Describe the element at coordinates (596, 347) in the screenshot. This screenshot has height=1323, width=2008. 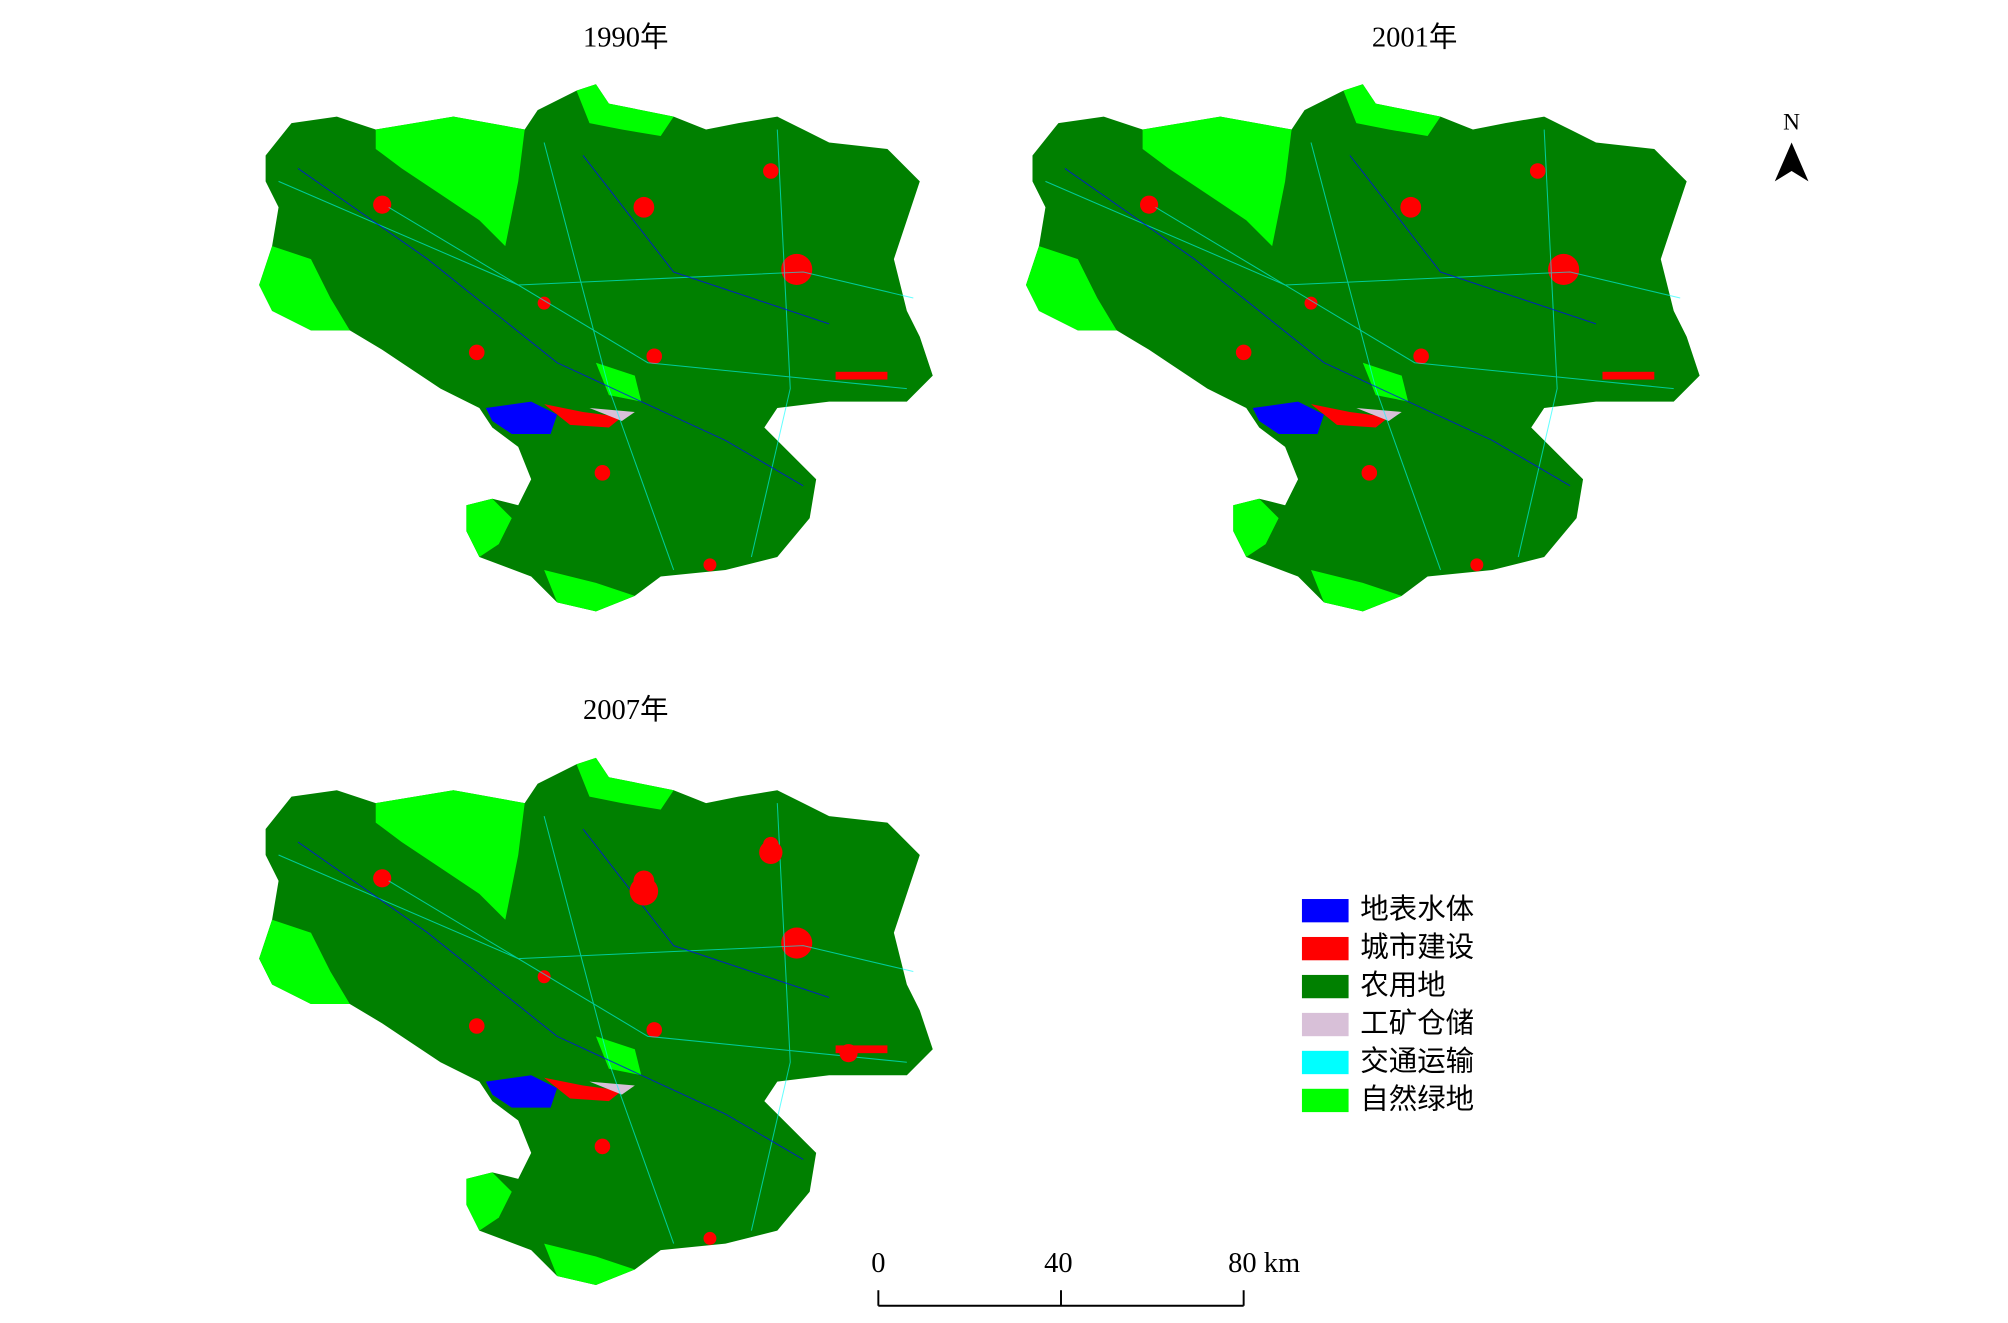
I see `map-1990` at that location.